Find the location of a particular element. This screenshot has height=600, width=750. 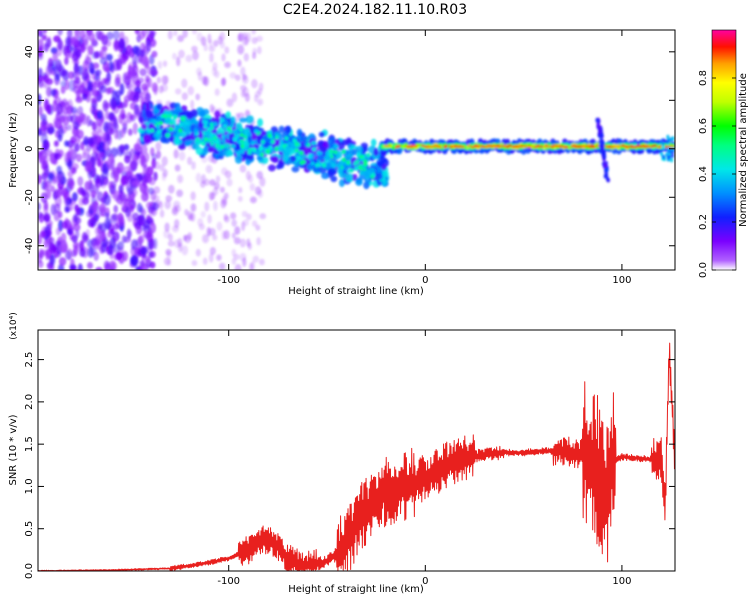

snr-y-axis-label: SNR (10 * v/v) is located at coordinates (13, 449).